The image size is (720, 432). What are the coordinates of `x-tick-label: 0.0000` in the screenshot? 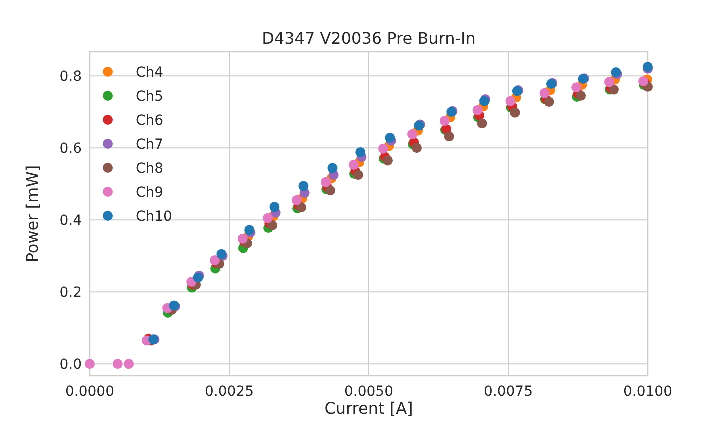 It's located at (90, 392).